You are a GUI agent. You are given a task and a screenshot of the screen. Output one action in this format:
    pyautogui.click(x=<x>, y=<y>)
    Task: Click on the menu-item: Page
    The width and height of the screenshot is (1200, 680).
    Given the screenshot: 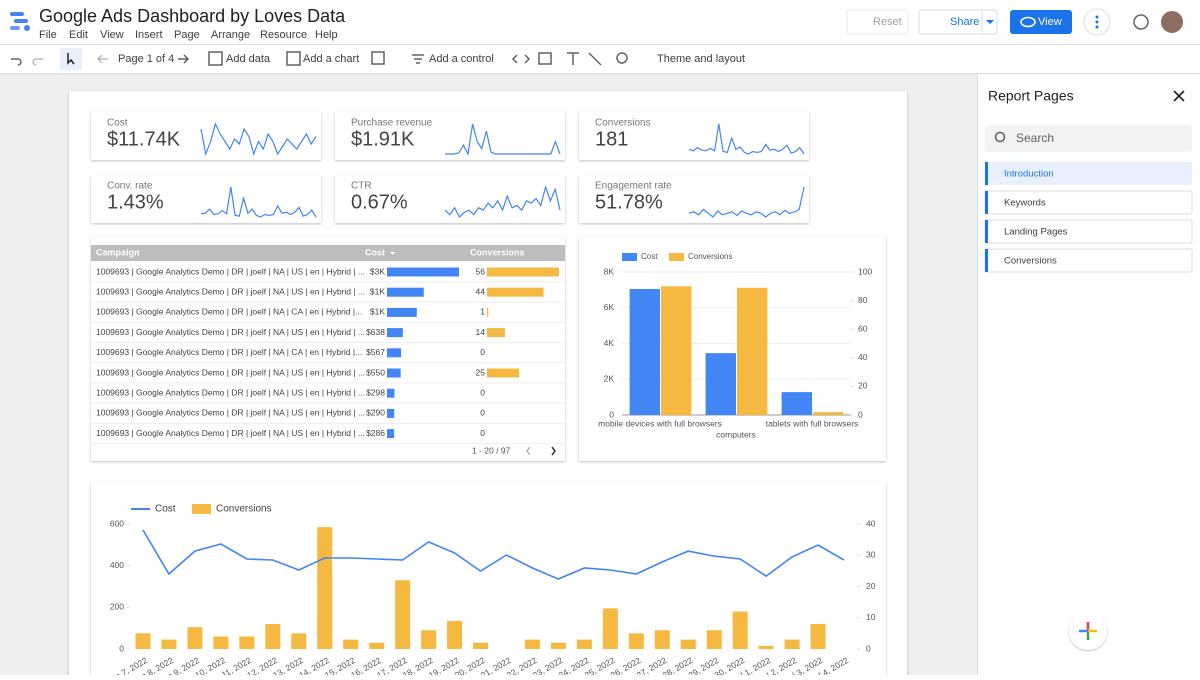 What is the action you would take?
    pyautogui.click(x=187, y=35)
    